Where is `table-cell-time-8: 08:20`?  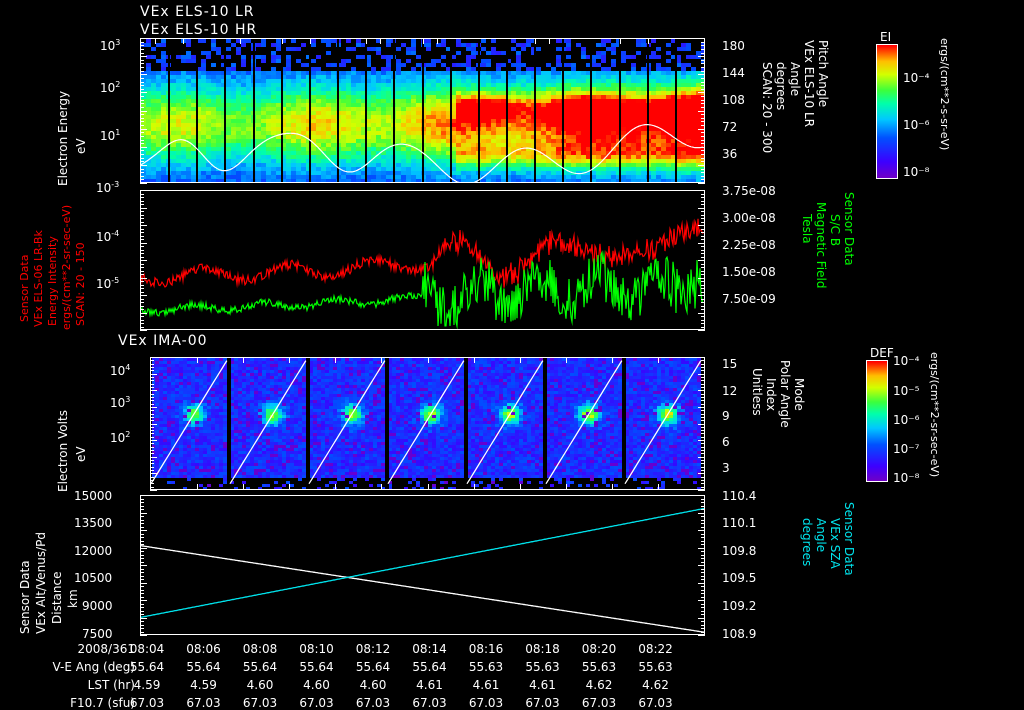 table-cell-time-8: 08:20 is located at coordinates (599, 649).